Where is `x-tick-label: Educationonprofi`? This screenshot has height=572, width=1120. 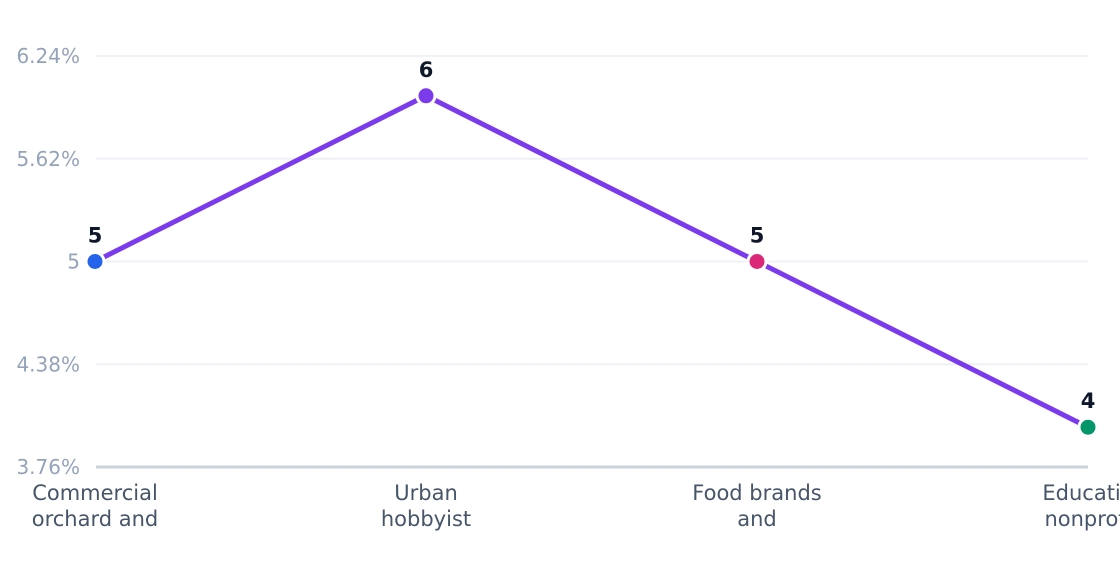
x-tick-label: Educationonprofi is located at coordinates (1081, 506).